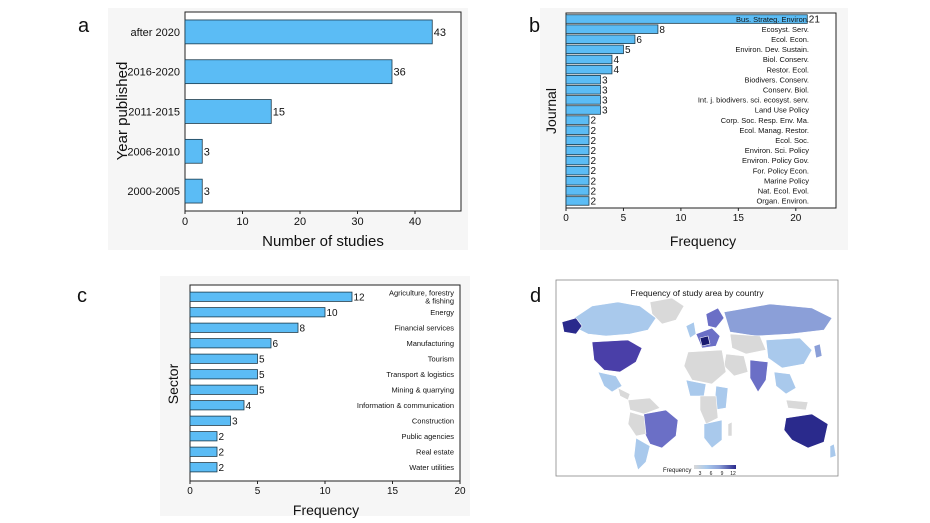 The width and height of the screenshot is (930, 523). What do you see at coordinates (644, 406) in the screenshot?
I see `country-colombia-region` at bounding box center [644, 406].